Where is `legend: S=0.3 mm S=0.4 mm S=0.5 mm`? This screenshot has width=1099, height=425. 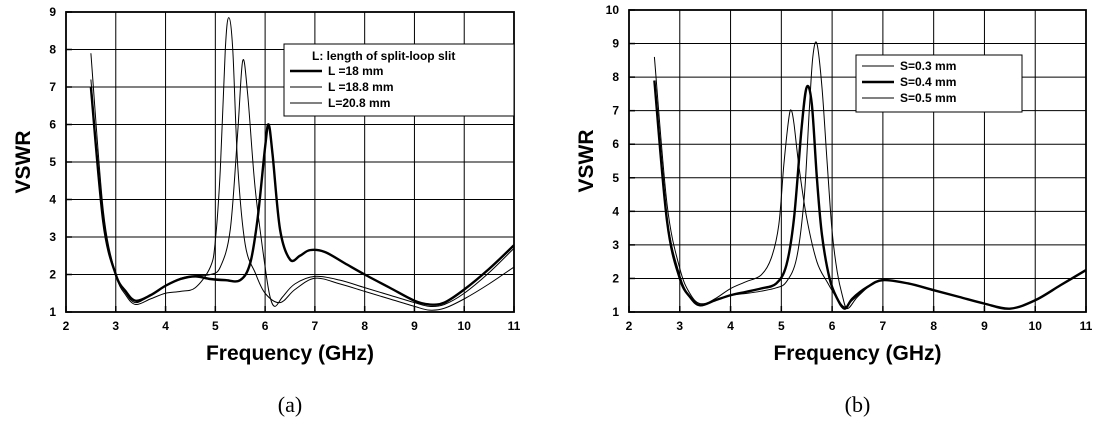
legend: S=0.3 mm S=0.4 mm S=0.5 mm is located at coordinates (939, 83).